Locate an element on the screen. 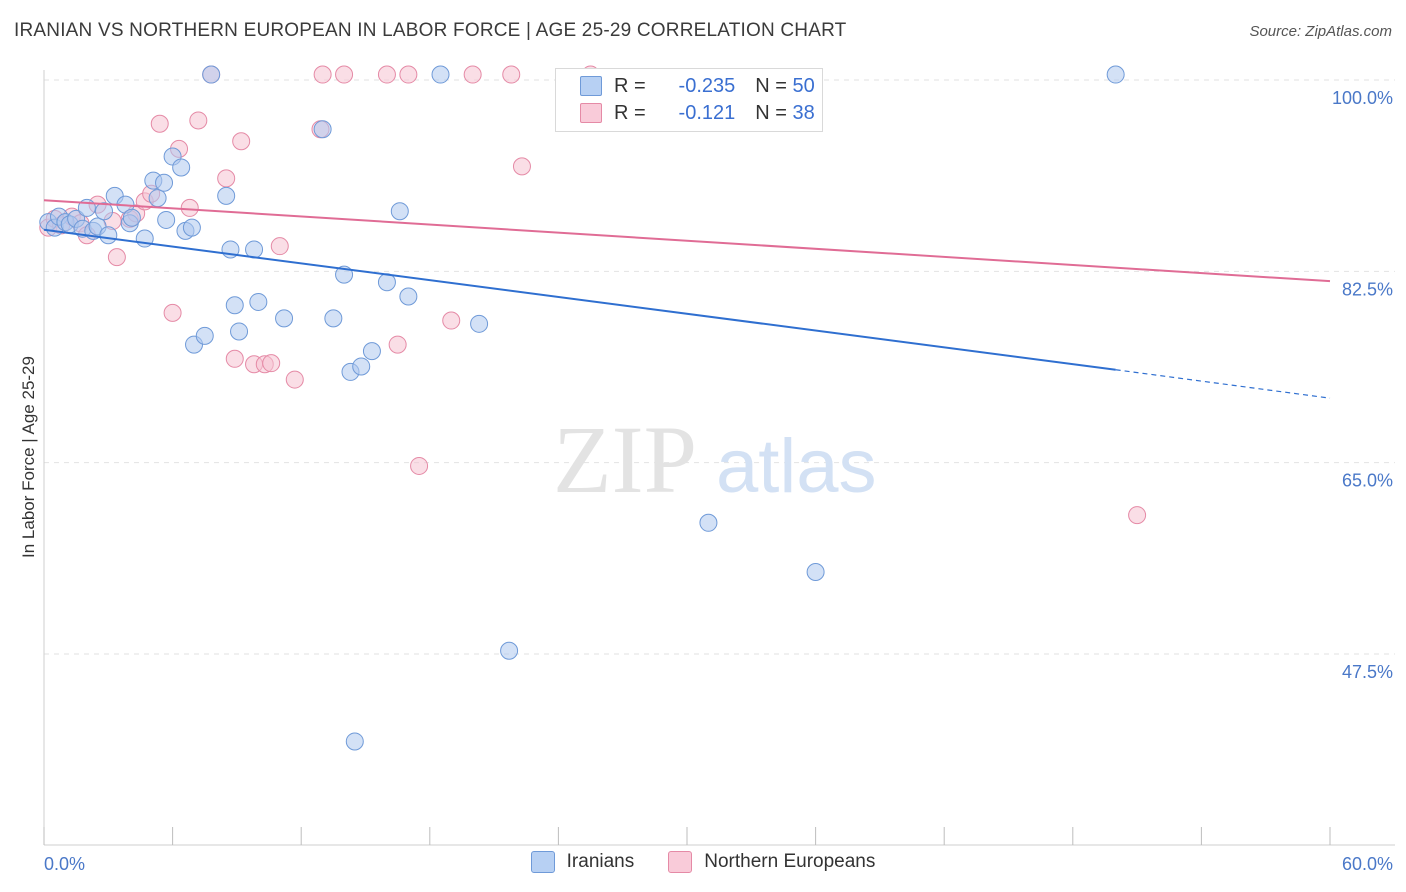 This screenshot has height=892, width=1406. legend-row-iranians: R = -0.235 N = 50 is located at coordinates (697, 86).